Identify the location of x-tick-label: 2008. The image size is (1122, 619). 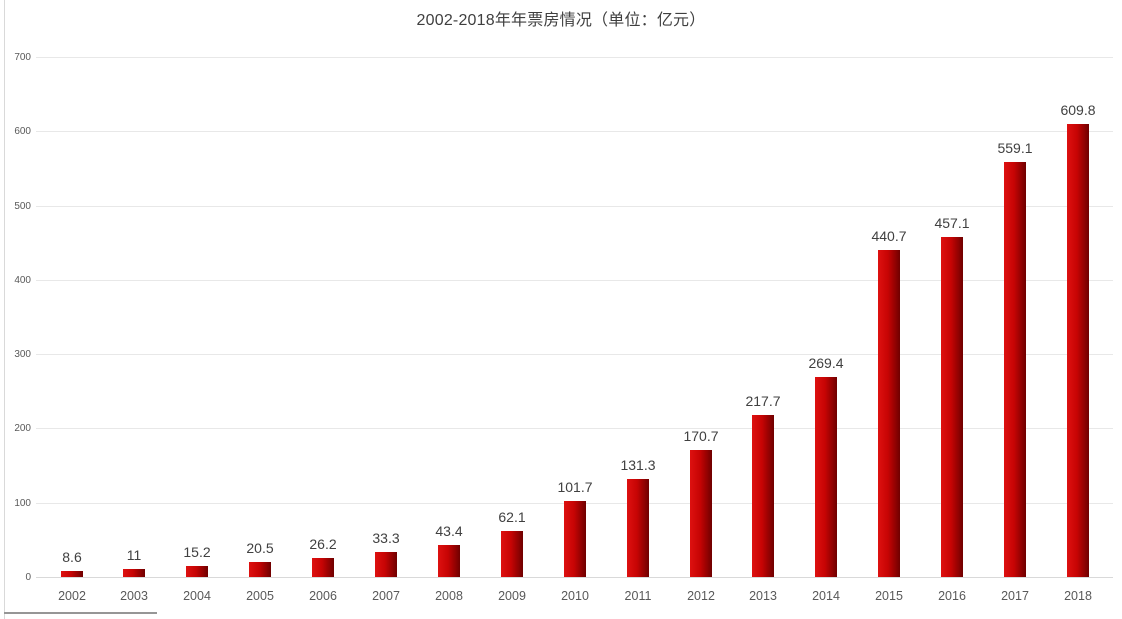
(449, 596).